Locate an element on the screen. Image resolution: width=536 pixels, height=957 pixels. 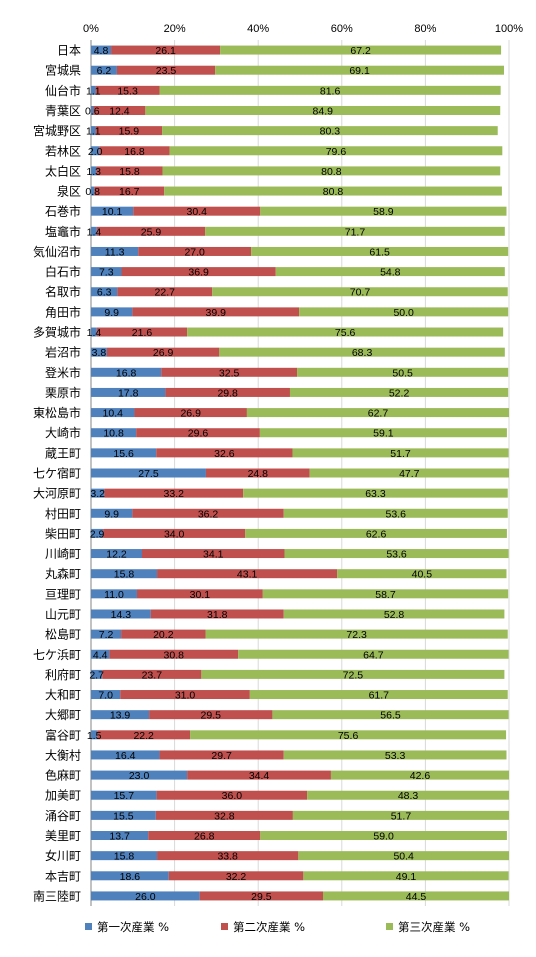
data-label: 15.6 is located at coordinates (123, 454).